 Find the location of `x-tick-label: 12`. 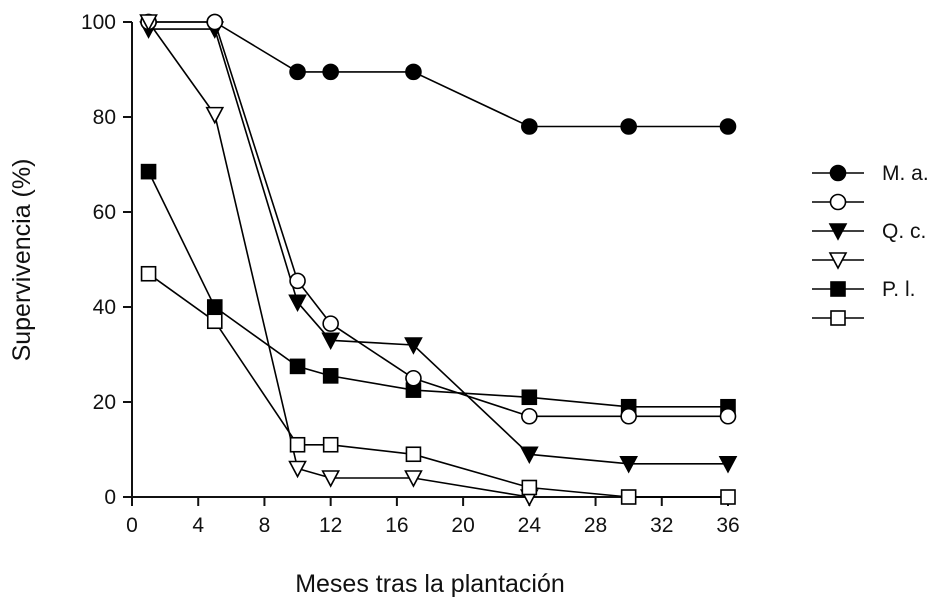

x-tick-label: 12 is located at coordinates (330, 525).